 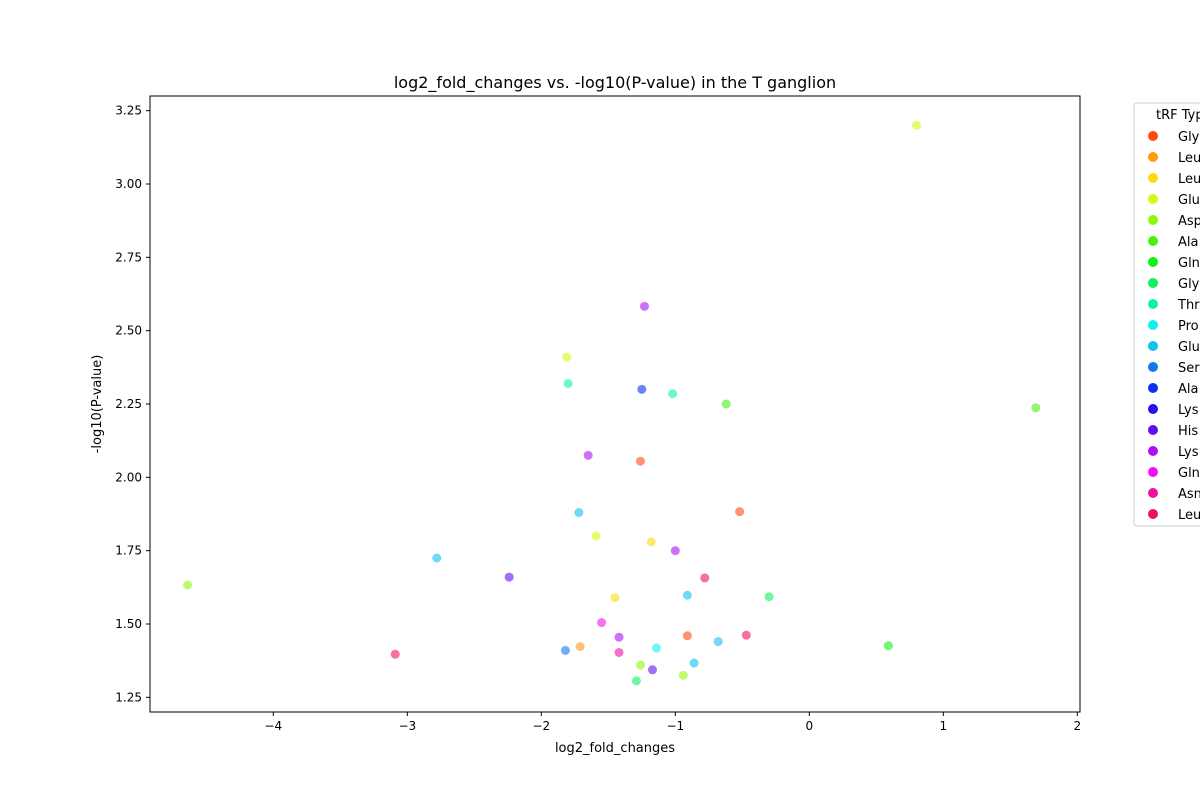 I want to click on x-axis: −4 −3 −2 −1 0 1 2, so click(x=672, y=722).